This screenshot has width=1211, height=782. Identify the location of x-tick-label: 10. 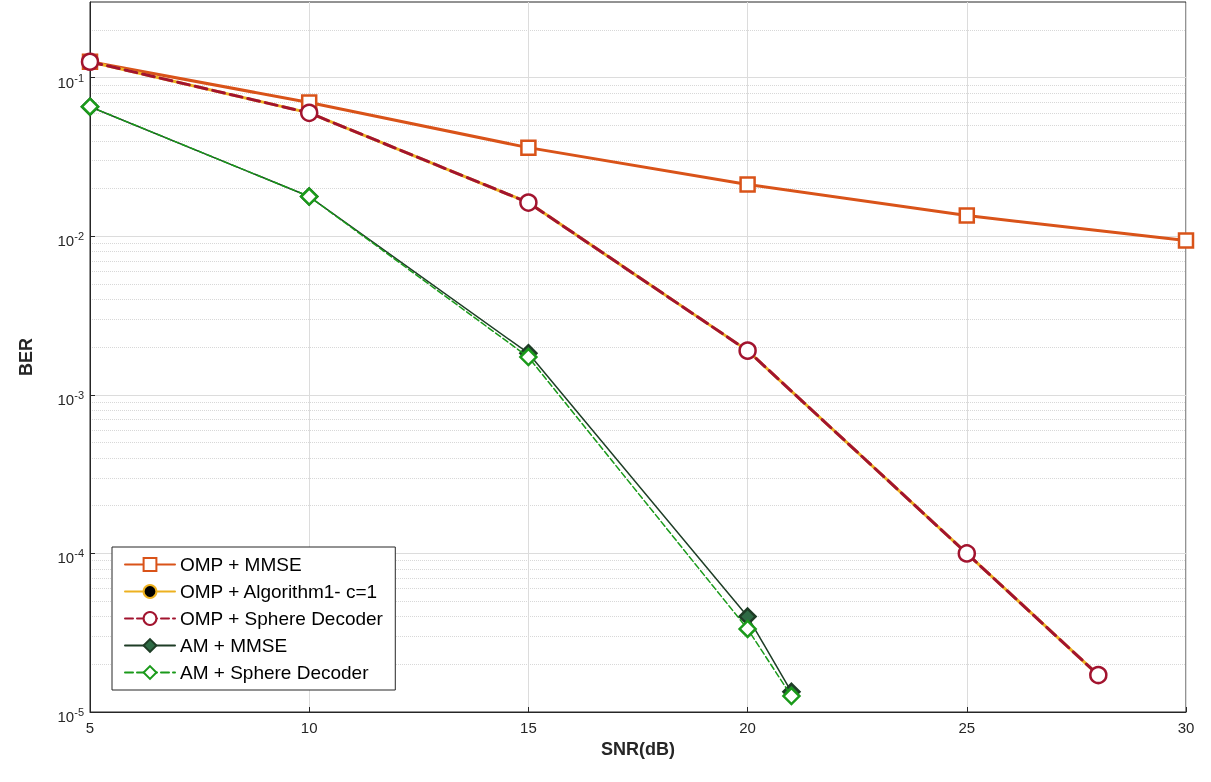
(309, 727).